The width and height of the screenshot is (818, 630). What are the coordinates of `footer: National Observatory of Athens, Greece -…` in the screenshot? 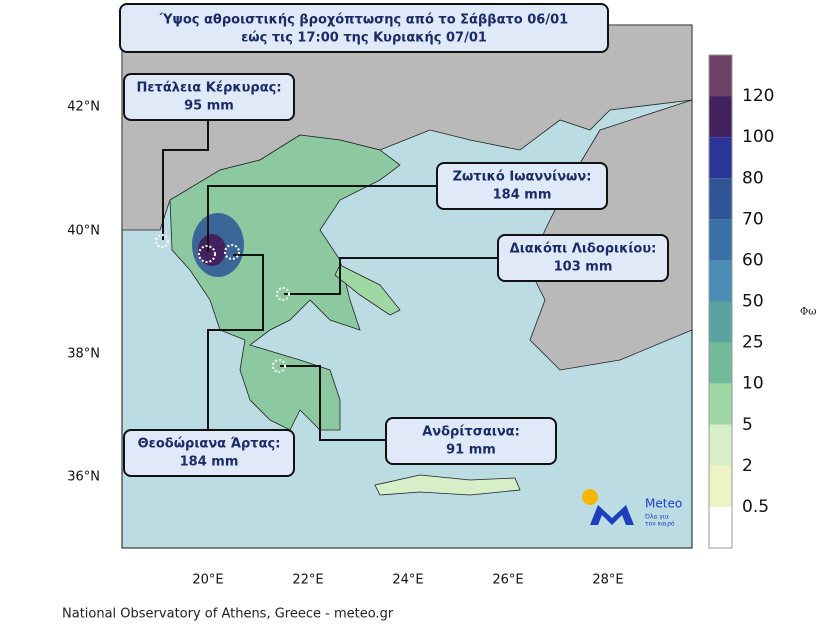 It's located at (228, 614).